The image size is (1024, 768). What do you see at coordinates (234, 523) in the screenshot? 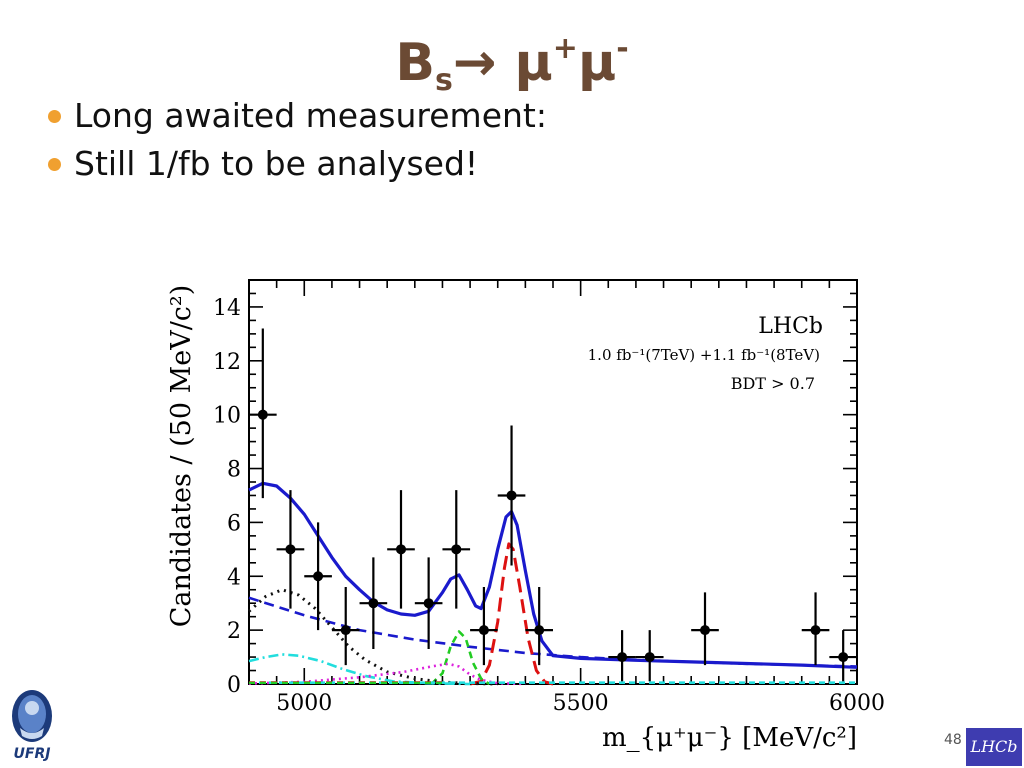
I see `y-tick-label: 6` at bounding box center [234, 523].